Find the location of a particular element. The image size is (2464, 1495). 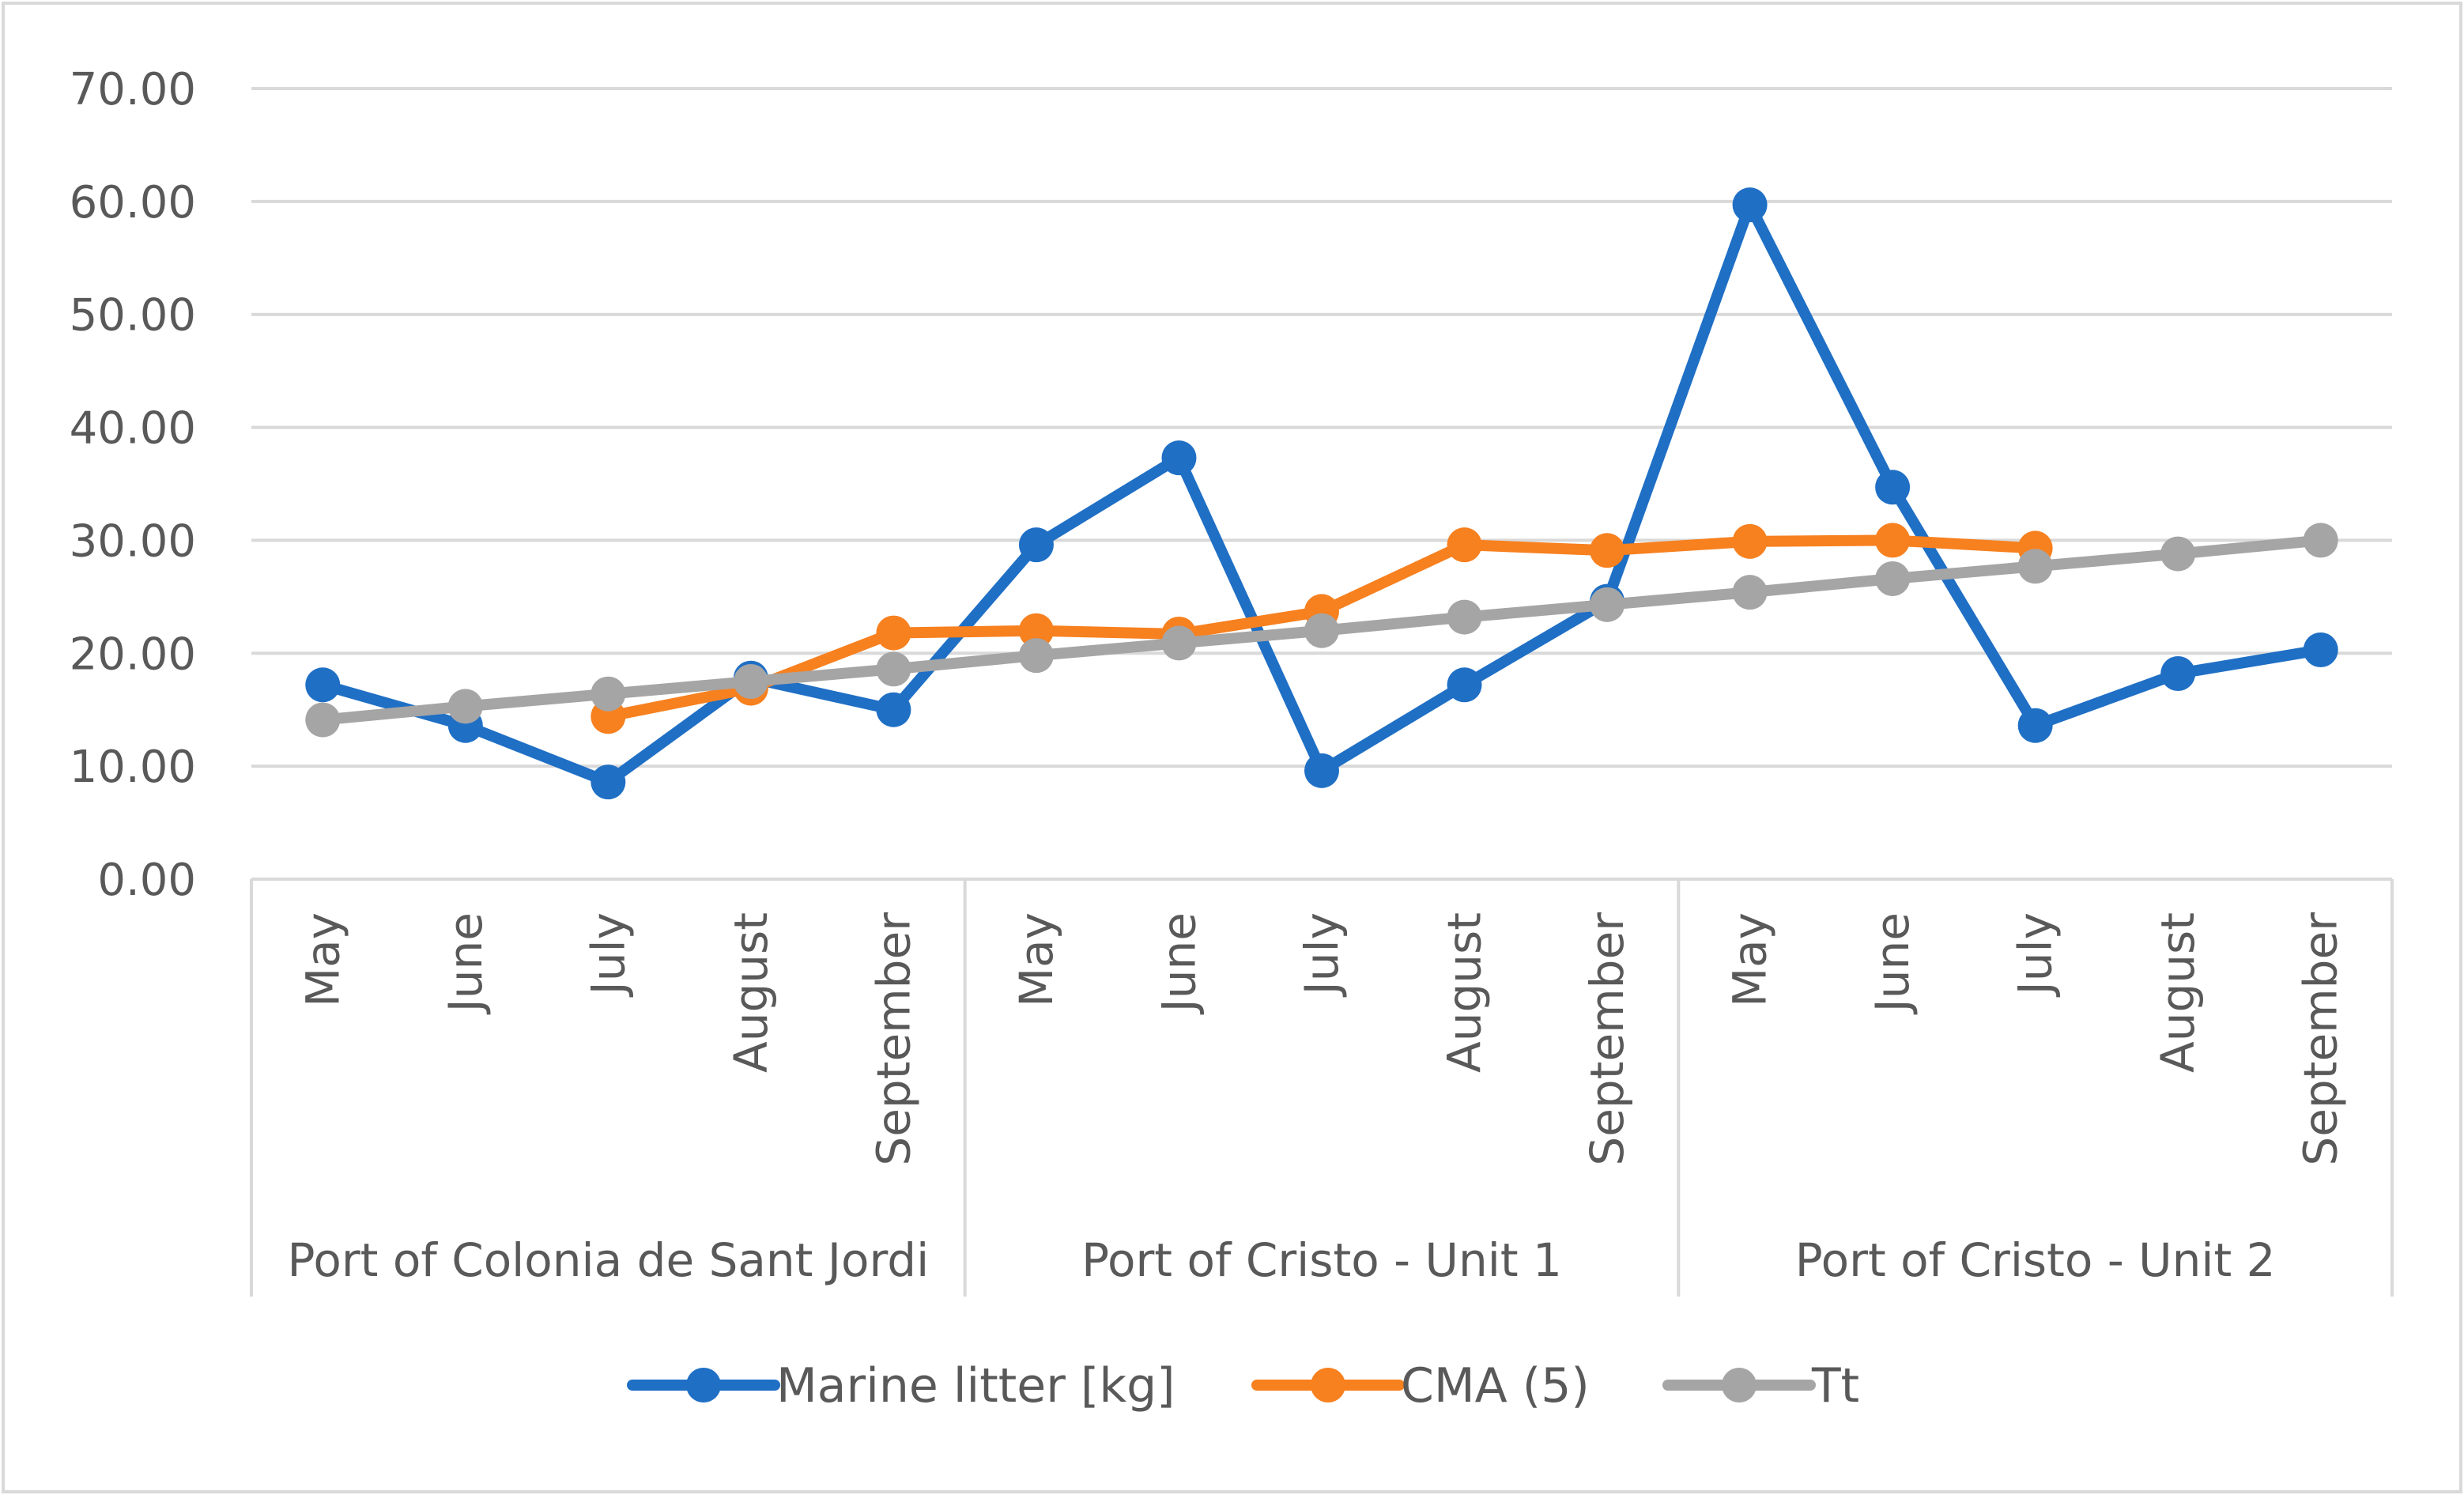

x-group-label: Port of Cristo - Unit 1 is located at coordinates (1321, 1260).